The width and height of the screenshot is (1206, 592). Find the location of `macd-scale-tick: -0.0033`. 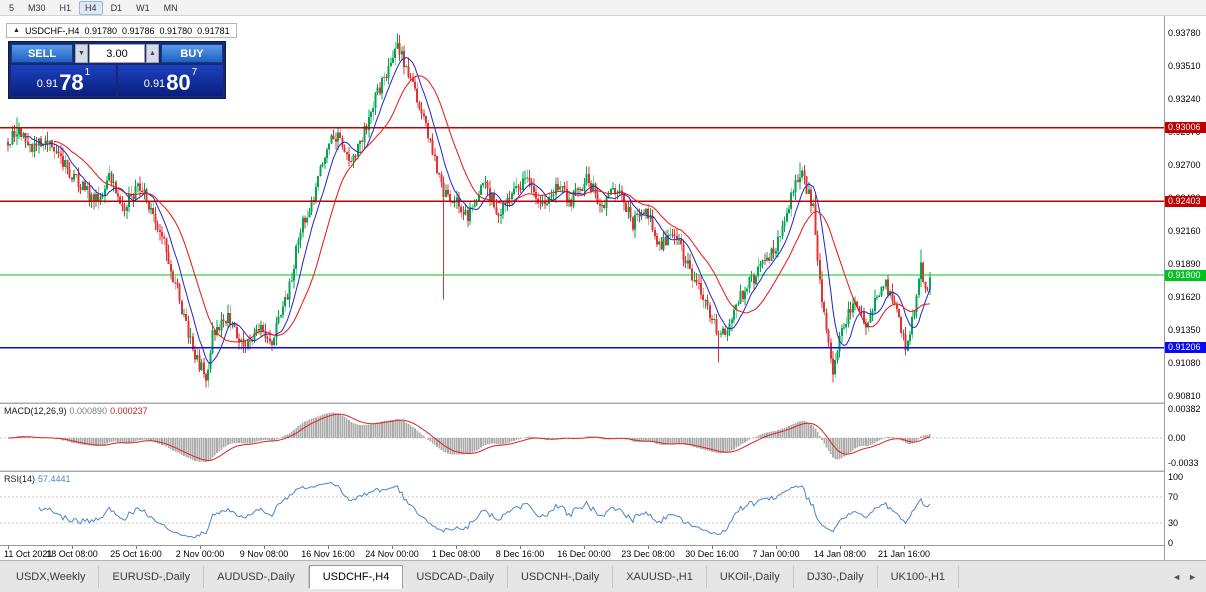

macd-scale-tick: -0.0033 is located at coordinates (1183, 463).